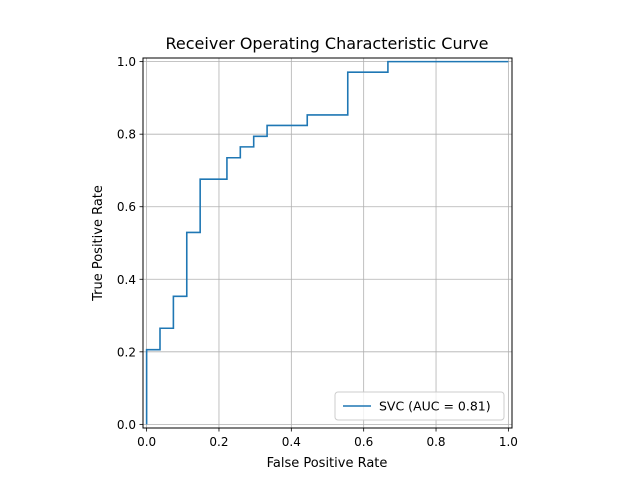 This screenshot has width=640, height=485. I want to click on x-tick-label: 1.0, so click(508, 442).